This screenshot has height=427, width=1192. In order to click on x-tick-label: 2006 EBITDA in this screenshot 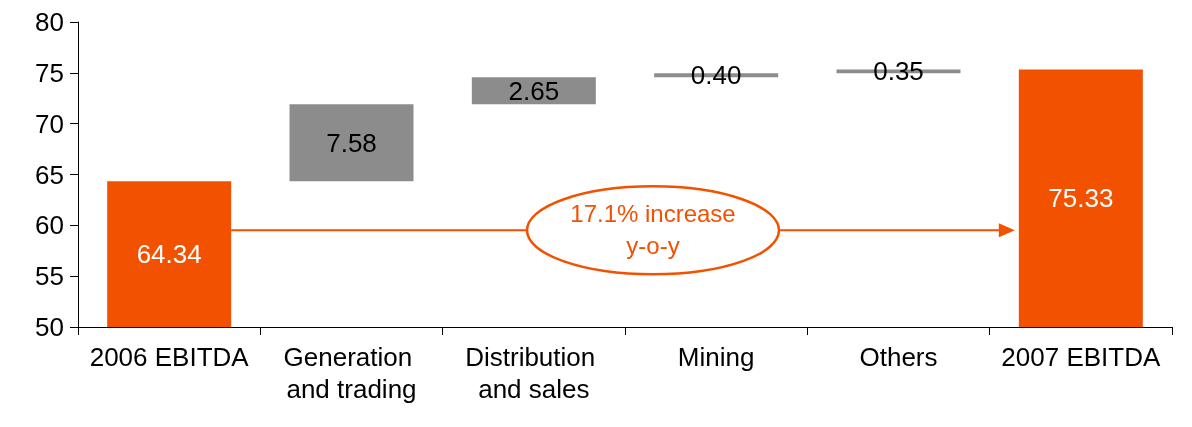, I will do `click(169, 357)`.